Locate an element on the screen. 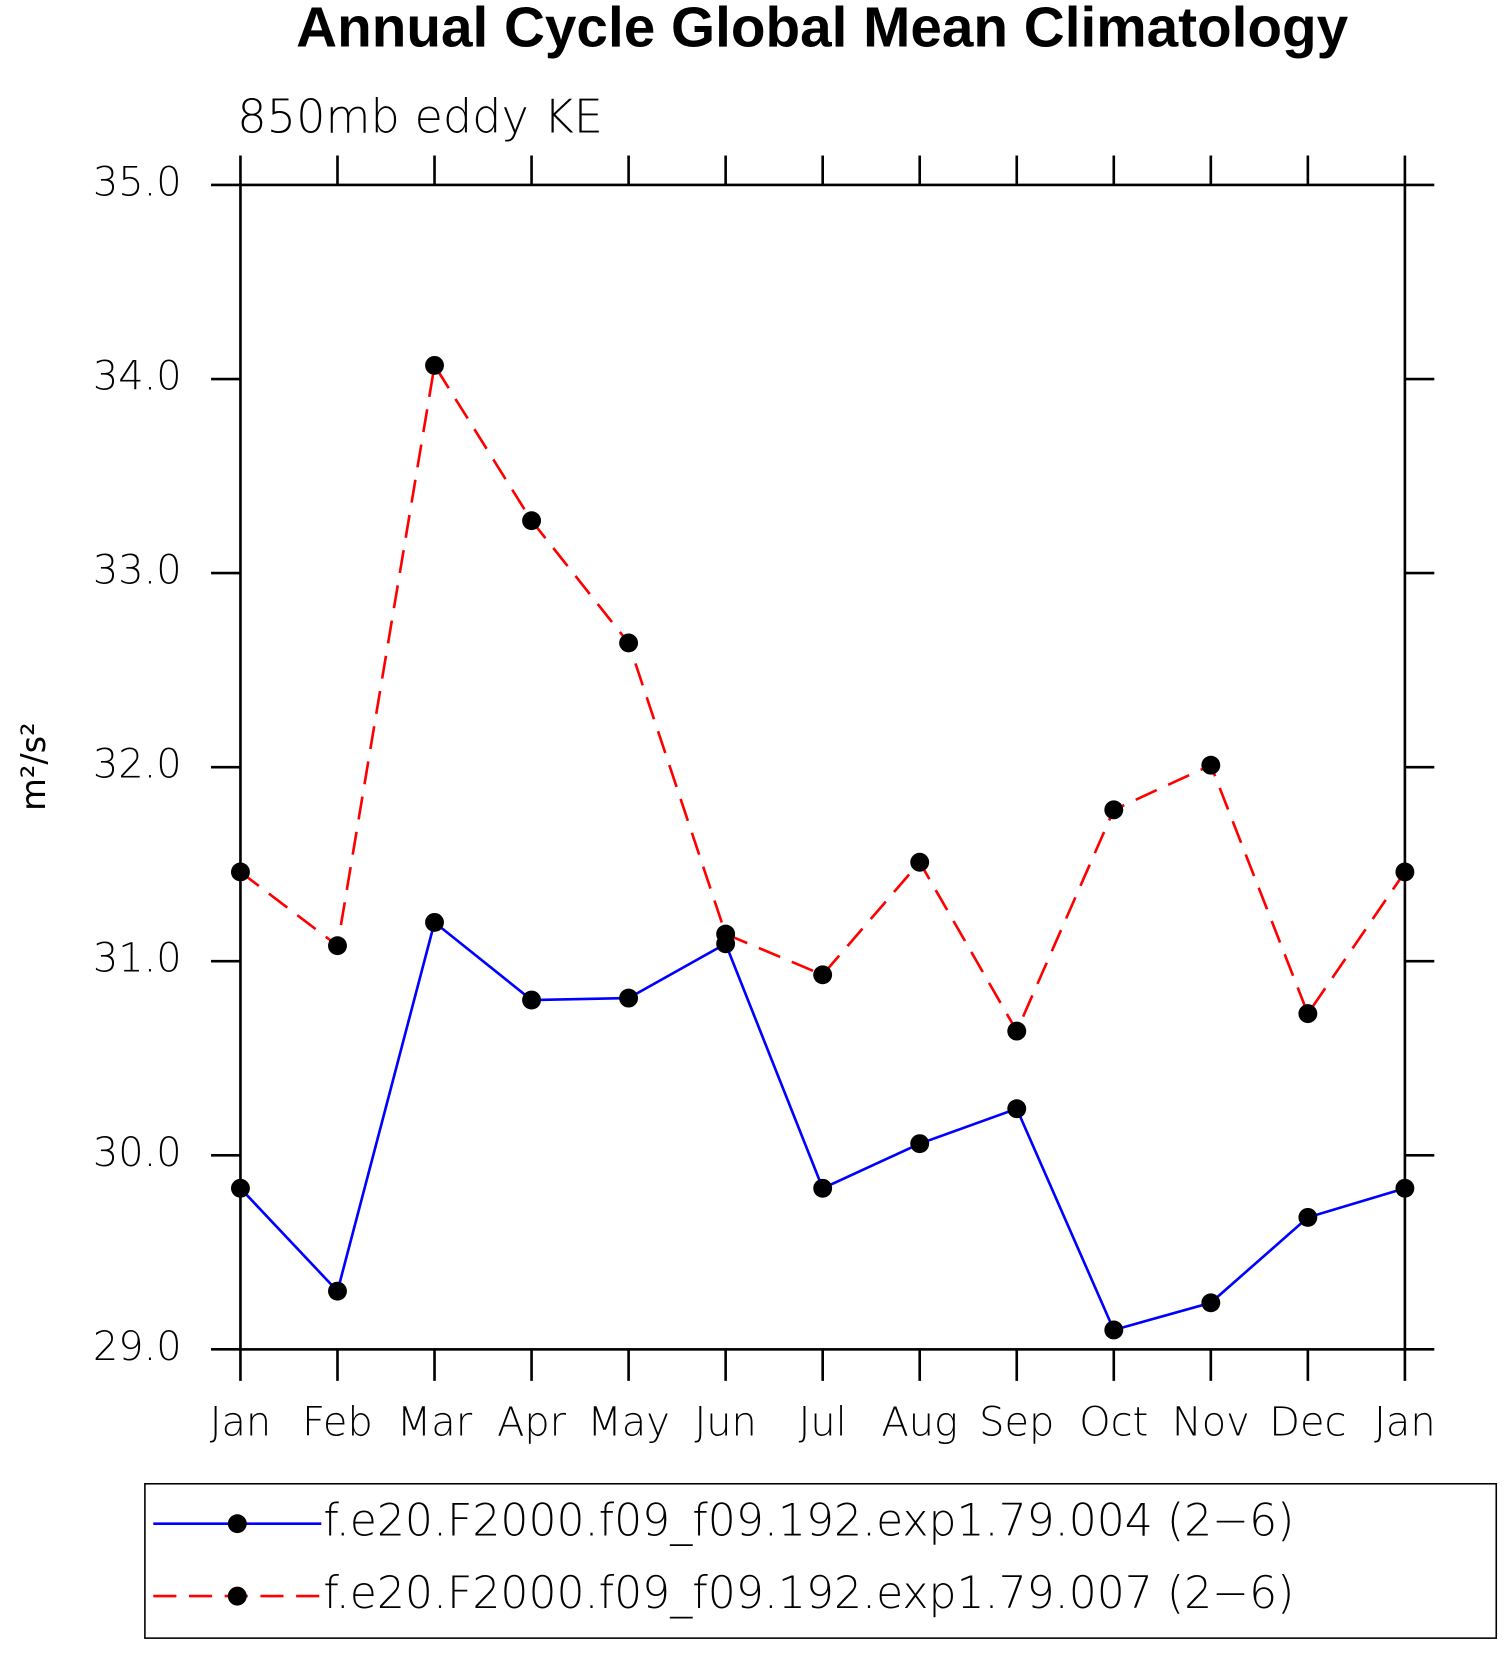 Image resolution: width=1512 pixels, height=1654 pixels. y-tick-label: 34.0 is located at coordinates (137, 377).